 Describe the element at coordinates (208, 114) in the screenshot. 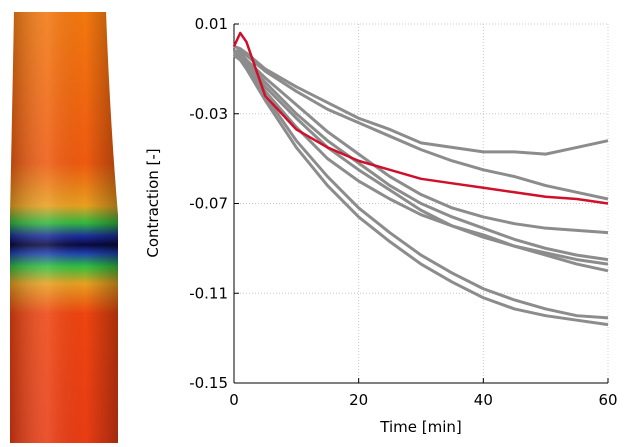

I see `y-tick-label: -0.03` at that location.